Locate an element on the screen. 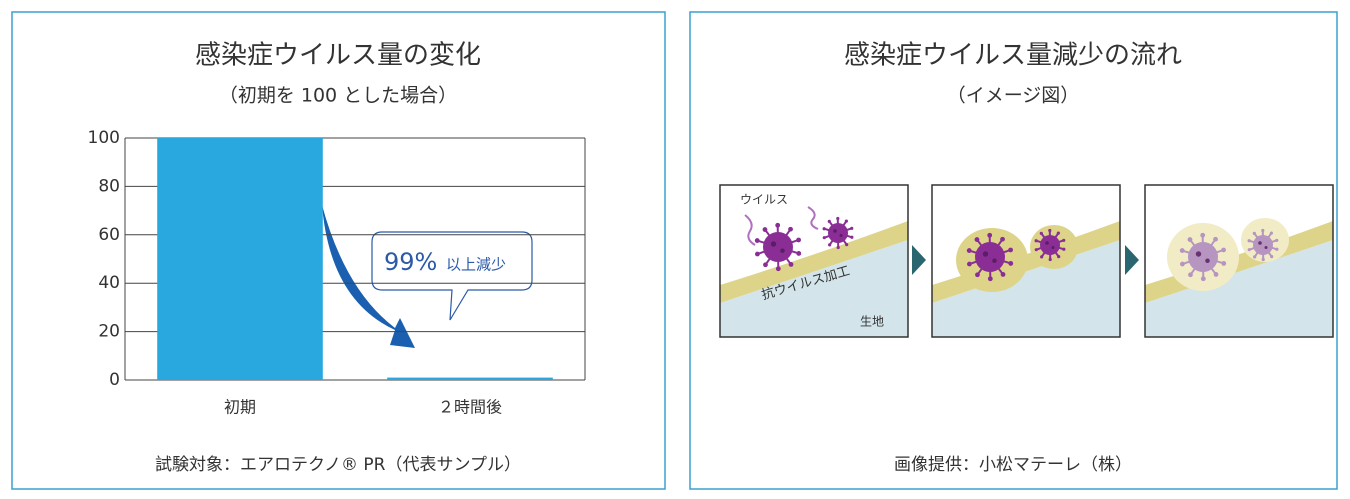  y-tick-label: 20 is located at coordinates (109, 332).